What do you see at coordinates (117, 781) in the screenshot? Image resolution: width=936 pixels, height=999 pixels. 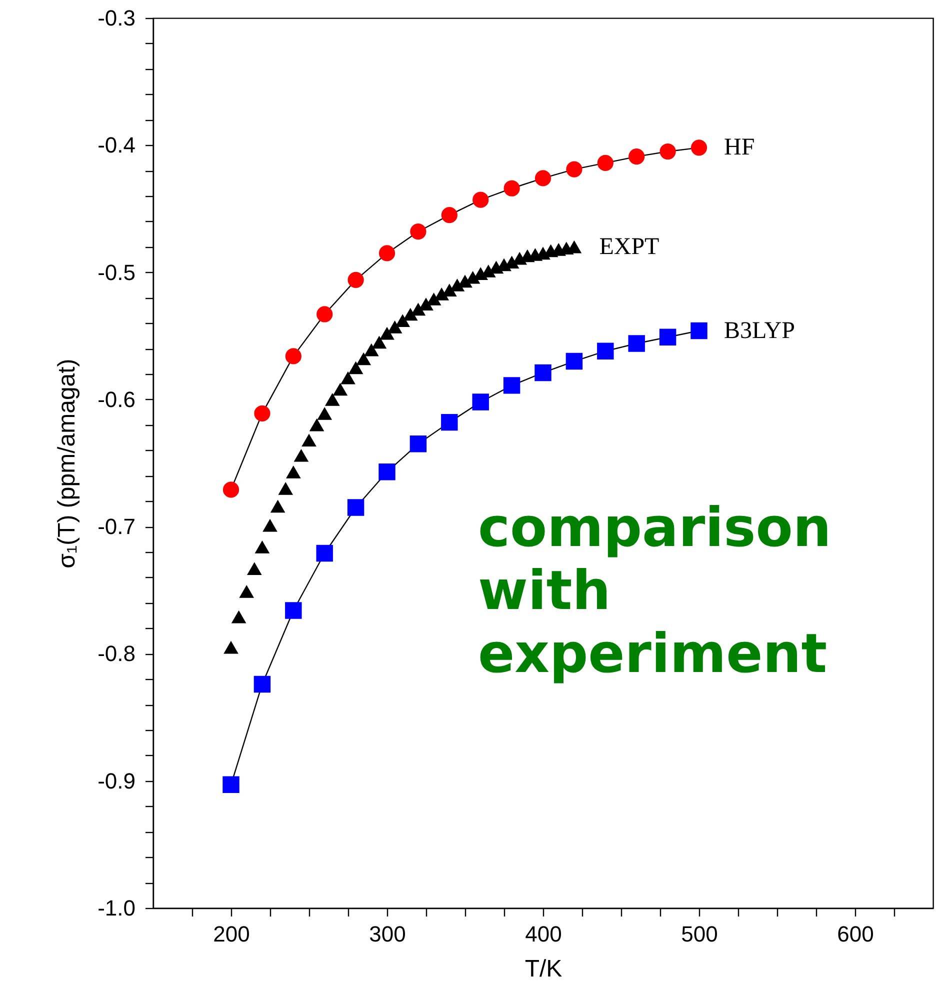 I see `y-tick-label: -0.9` at bounding box center [117, 781].